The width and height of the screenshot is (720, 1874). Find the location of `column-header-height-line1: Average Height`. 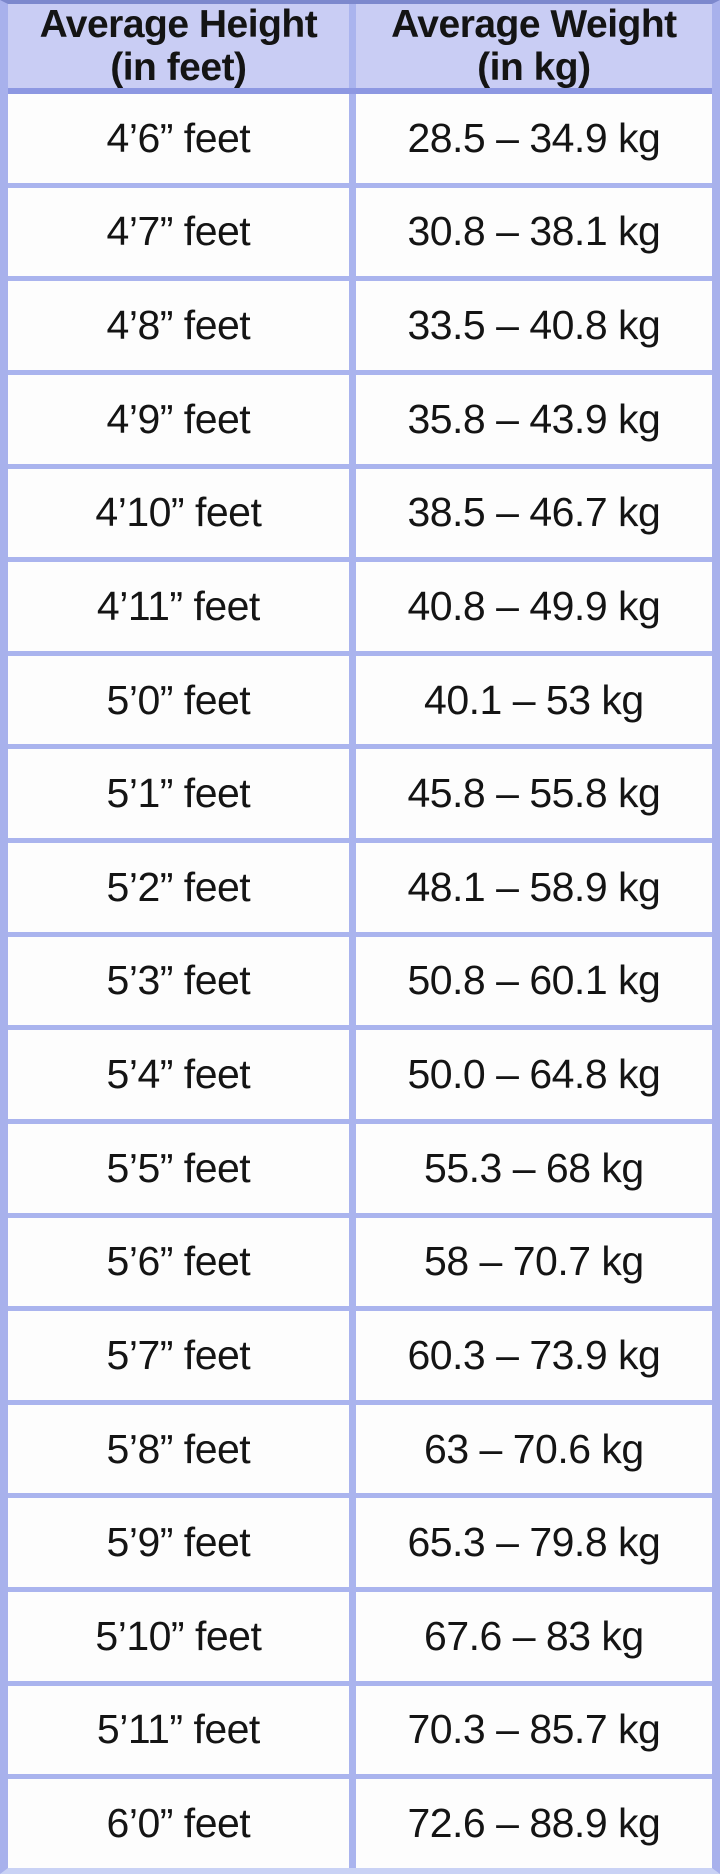

column-header-height-line1: Average Height is located at coordinates (178, 24).